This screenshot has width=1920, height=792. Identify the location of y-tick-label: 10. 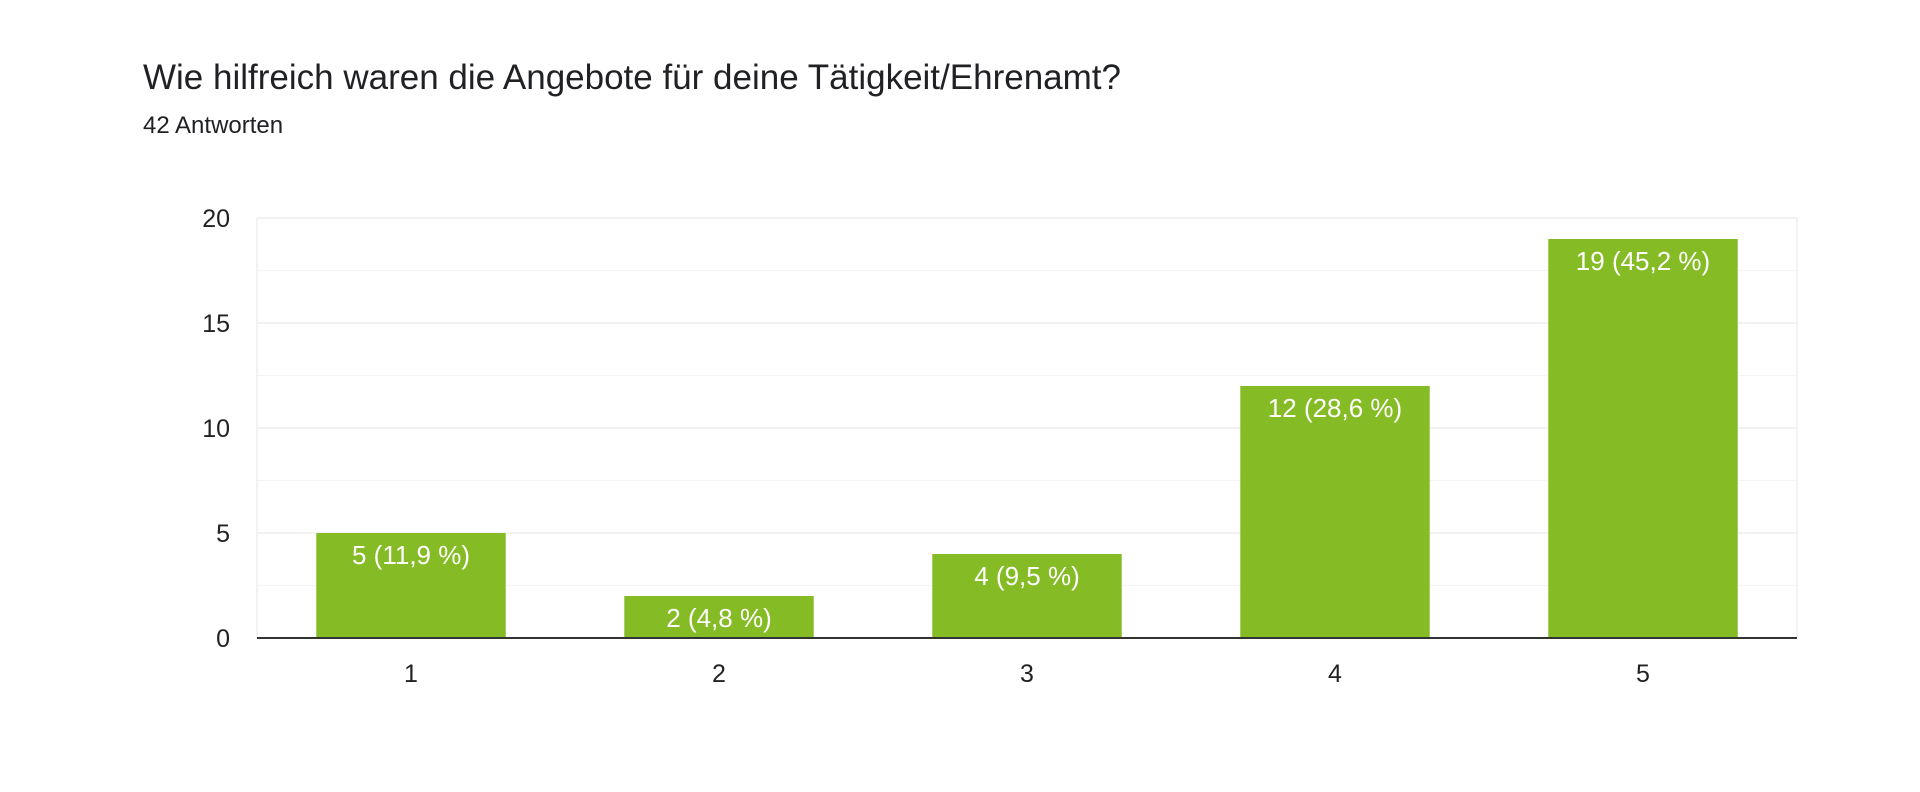
(216, 429).